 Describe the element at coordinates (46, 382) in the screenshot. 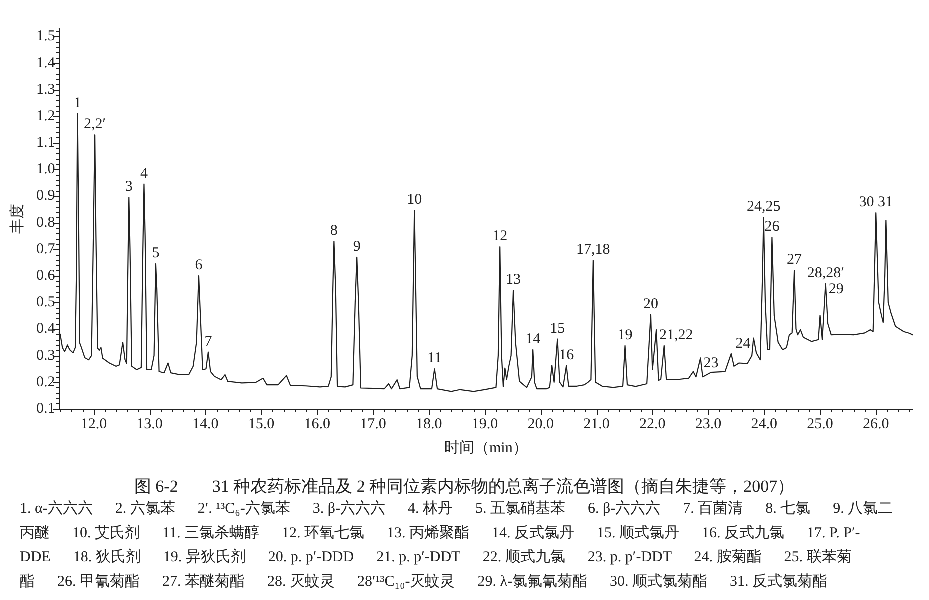

I see `y-tick-label: 0.2` at that location.